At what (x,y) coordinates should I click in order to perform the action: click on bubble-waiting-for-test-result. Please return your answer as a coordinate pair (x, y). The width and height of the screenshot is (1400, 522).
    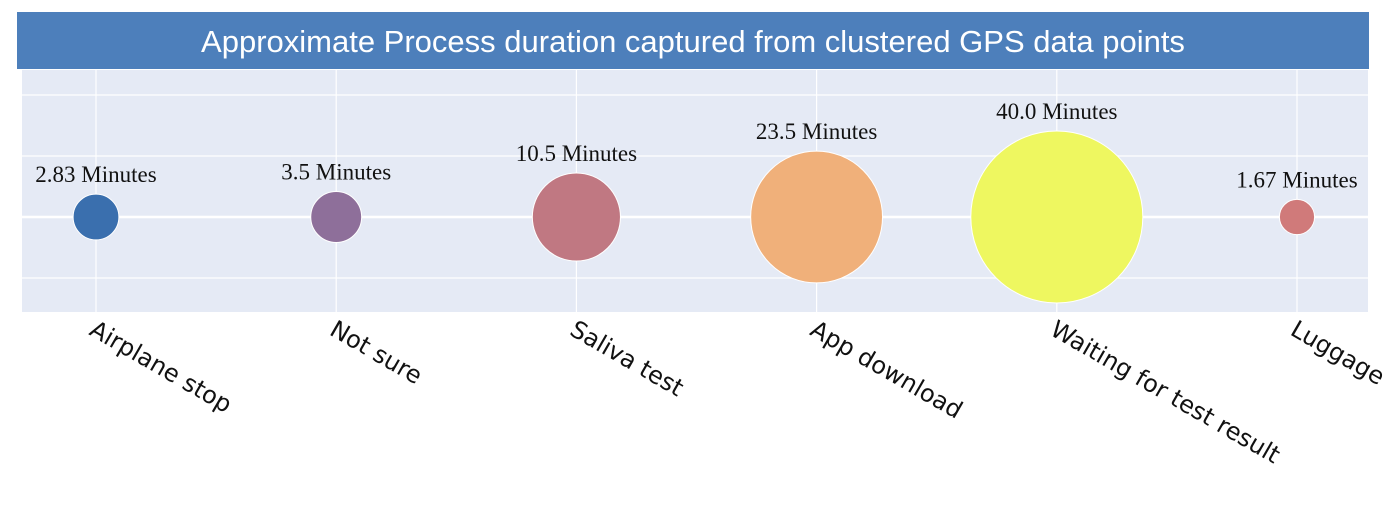
    Looking at the image, I should click on (1057, 217).